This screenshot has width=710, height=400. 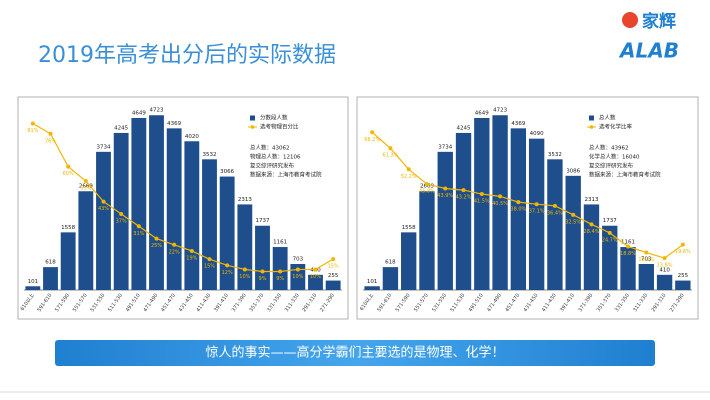 What do you see at coordinates (50, 141) in the screenshot?
I see `line-label: 76%` at bounding box center [50, 141].